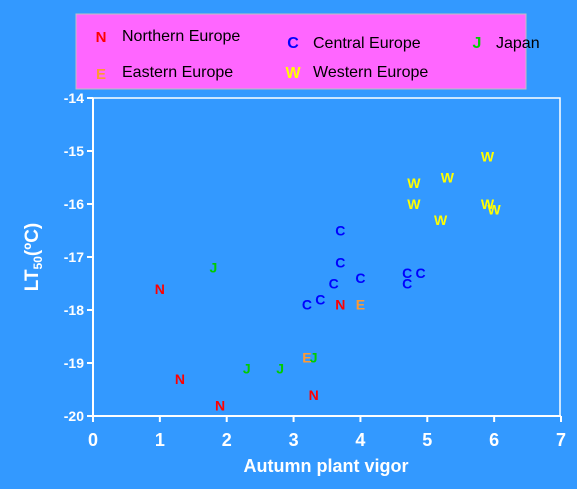 The height and width of the screenshot is (494, 577). Describe the element at coordinates (367, 43) in the screenshot. I see `legend-label-central-europe: Central Europe` at that location.